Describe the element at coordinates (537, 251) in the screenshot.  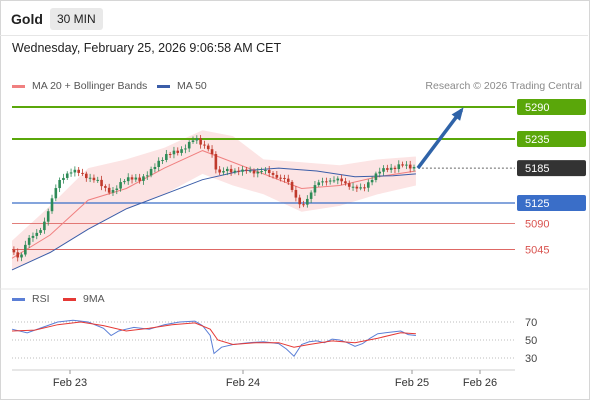
I see `level-label-5045: 5045` at that location.